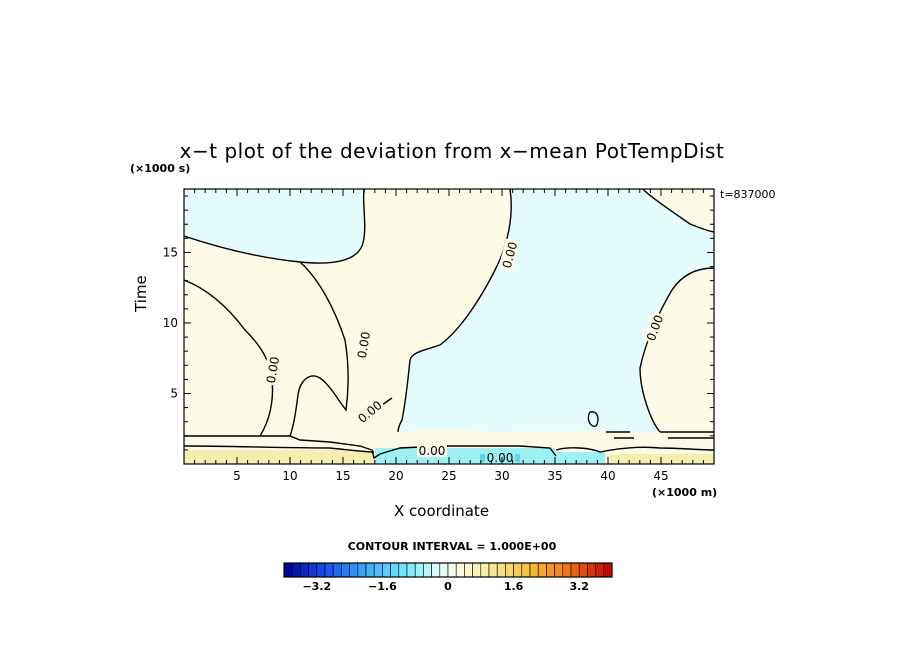  What do you see at coordinates (685, 492) in the screenshot?
I see `x-axis-unit: (×1000 m)` at bounding box center [685, 492].